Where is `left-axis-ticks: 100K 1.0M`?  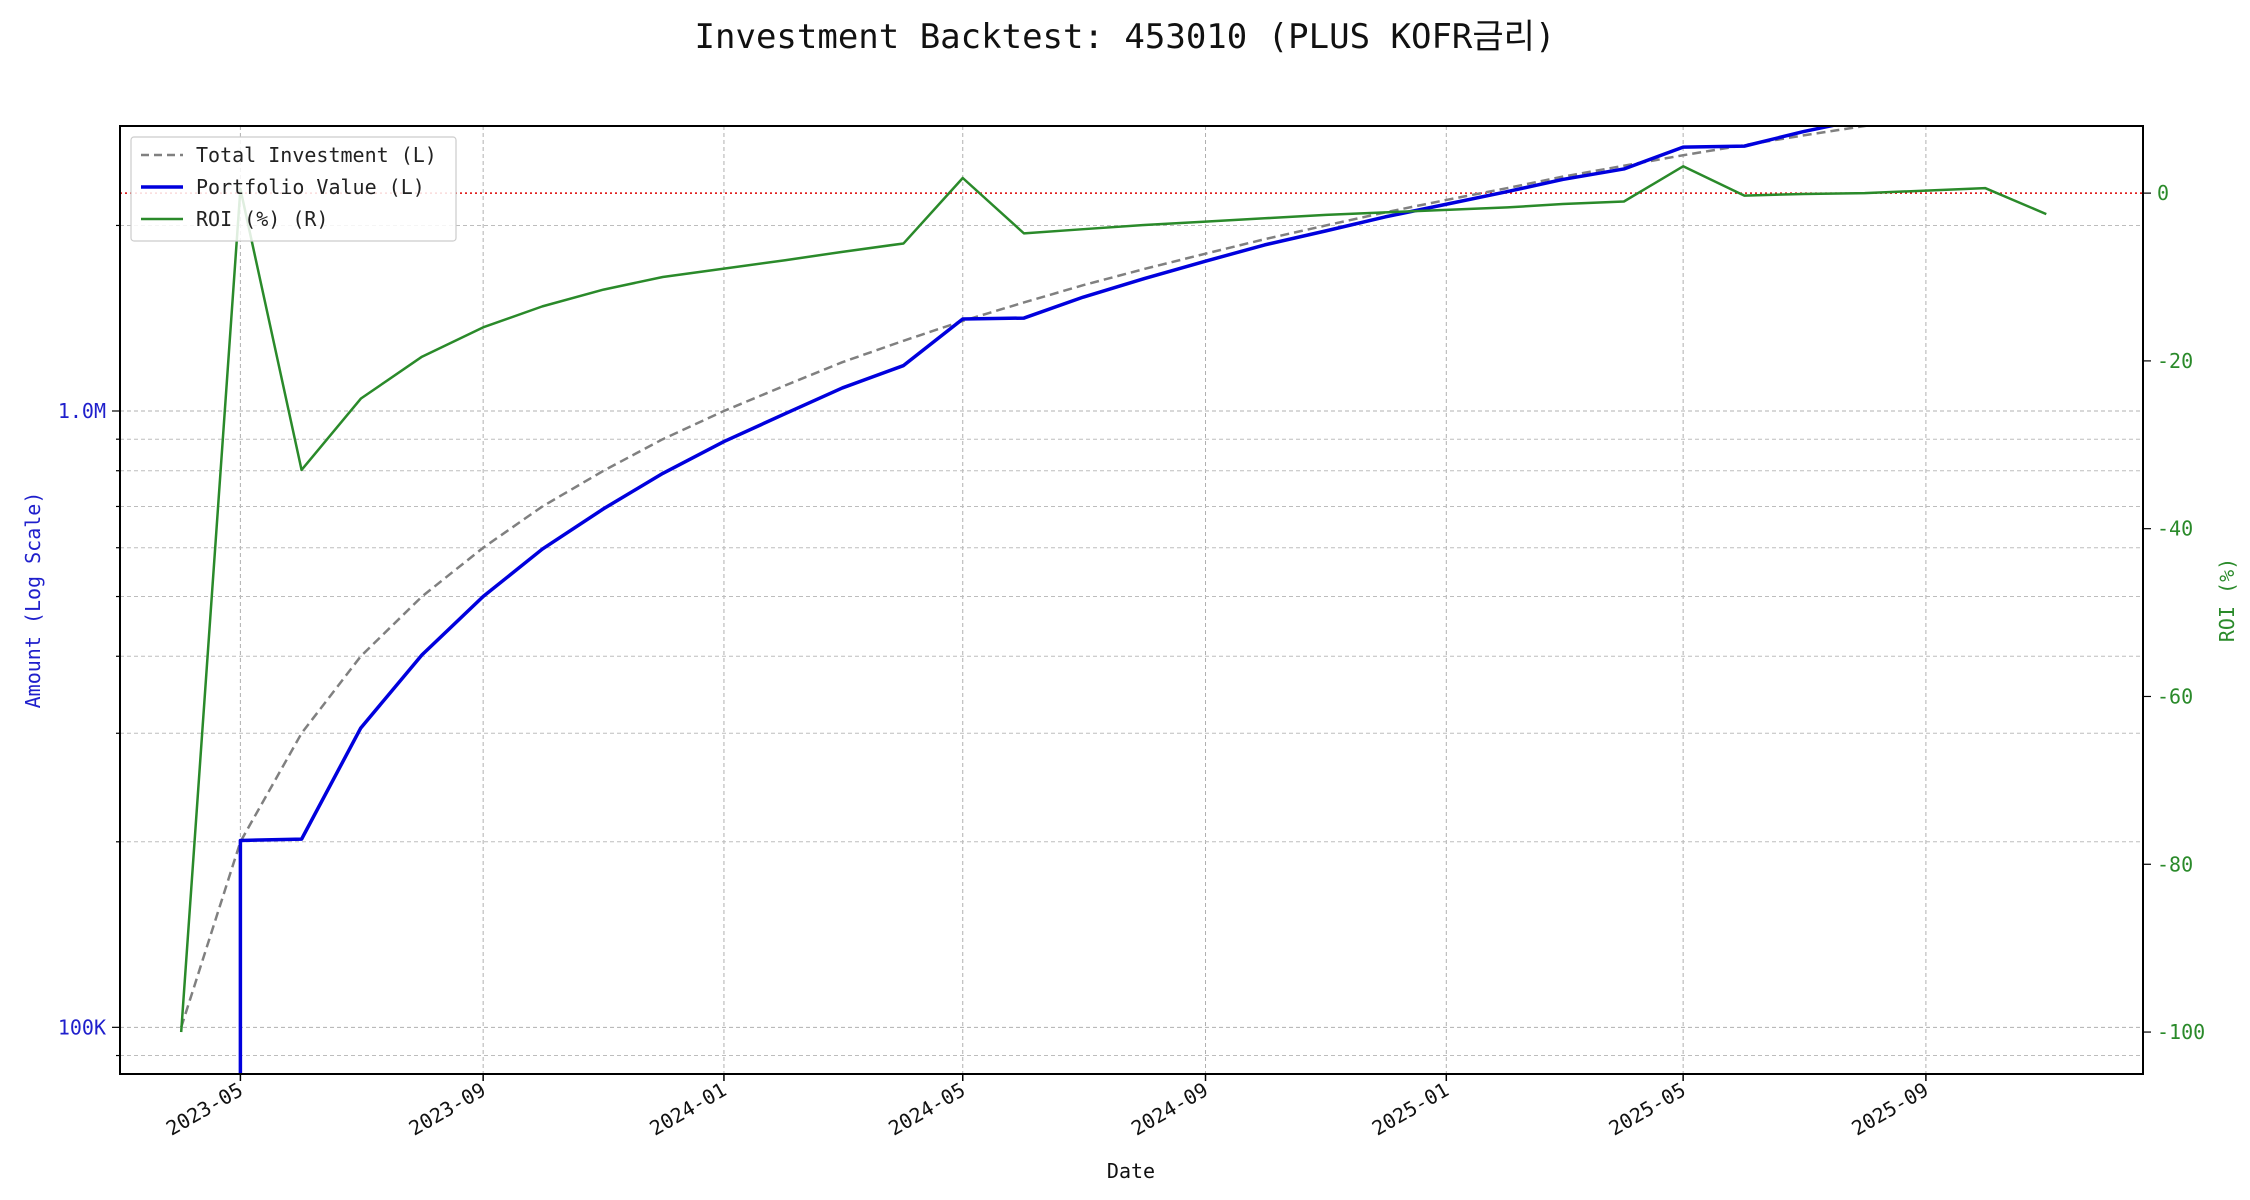 left-axis-ticks: 100K 1.0M is located at coordinates (89, 640).